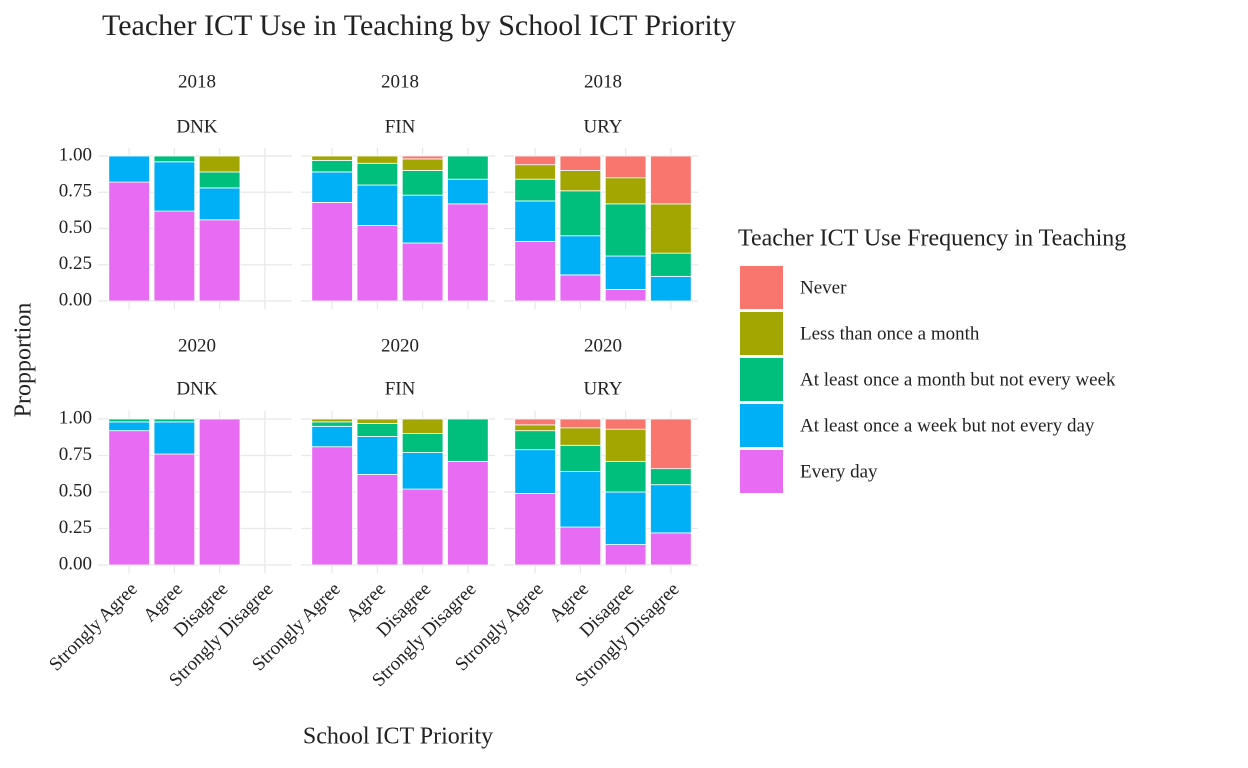 The height and width of the screenshot is (768, 1248). What do you see at coordinates (947, 425) in the screenshot?
I see `legend-label: At least once a week but not every day` at bounding box center [947, 425].